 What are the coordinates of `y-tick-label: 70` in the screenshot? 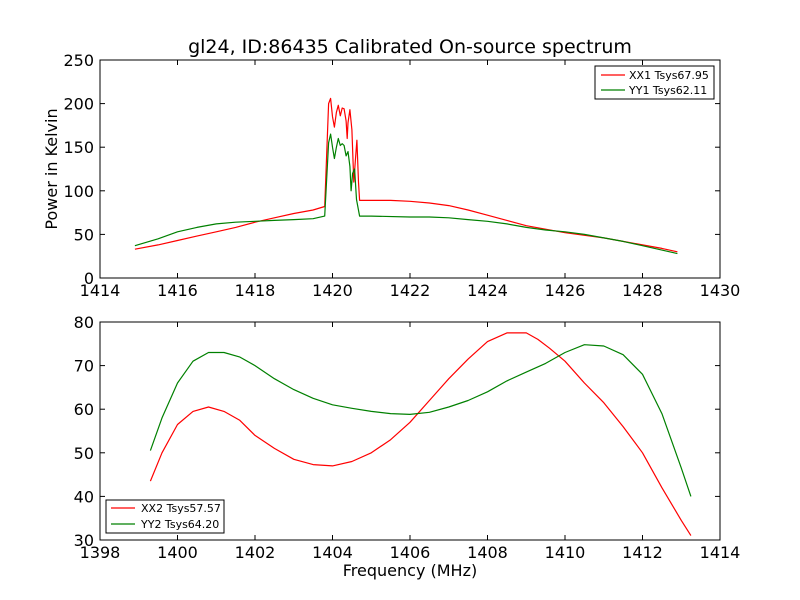 It's located at (84, 366).